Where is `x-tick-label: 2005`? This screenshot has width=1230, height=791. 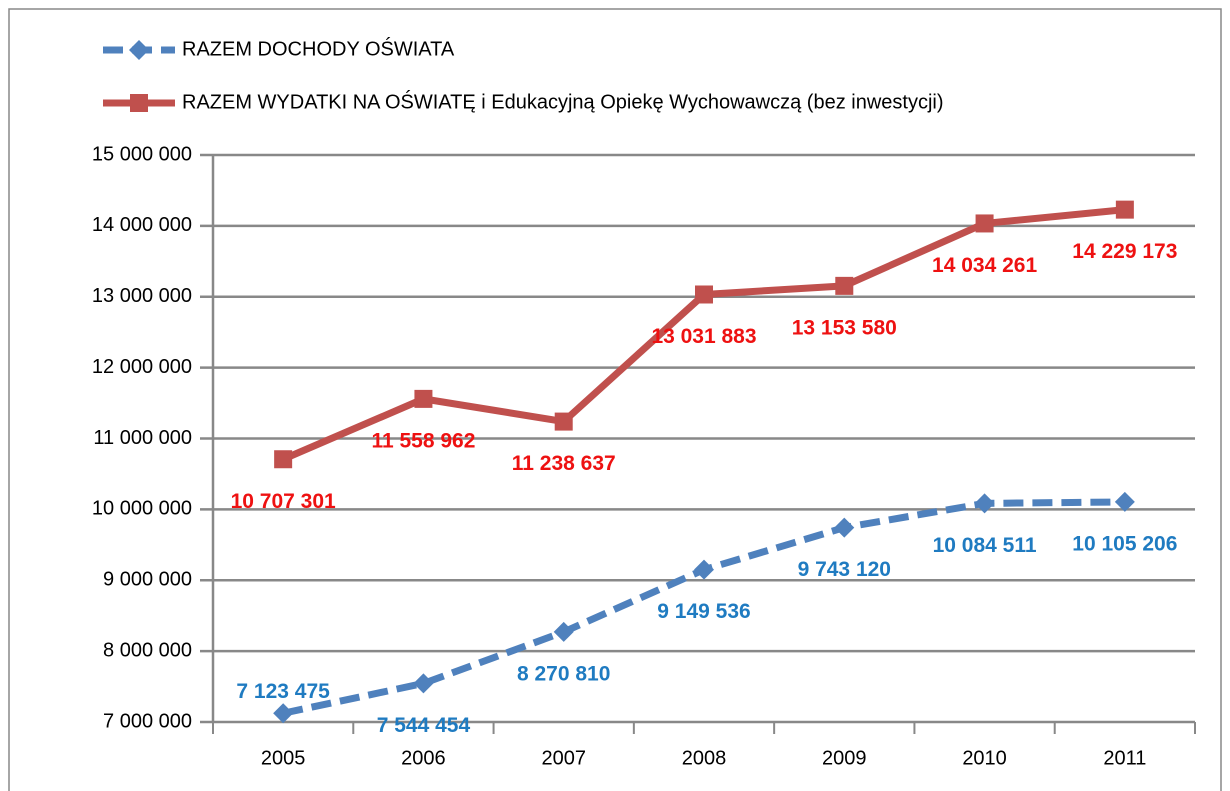 x-tick-label: 2005 is located at coordinates (283, 758).